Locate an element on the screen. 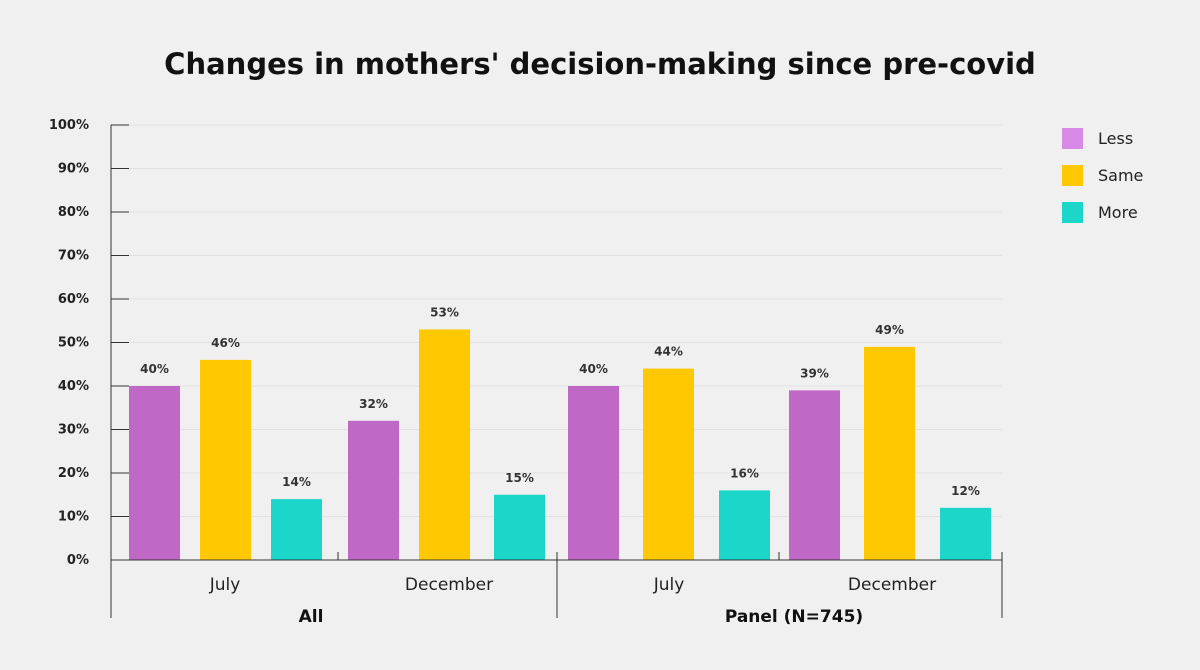  legend: Less Same More is located at coordinates (1102, 175).